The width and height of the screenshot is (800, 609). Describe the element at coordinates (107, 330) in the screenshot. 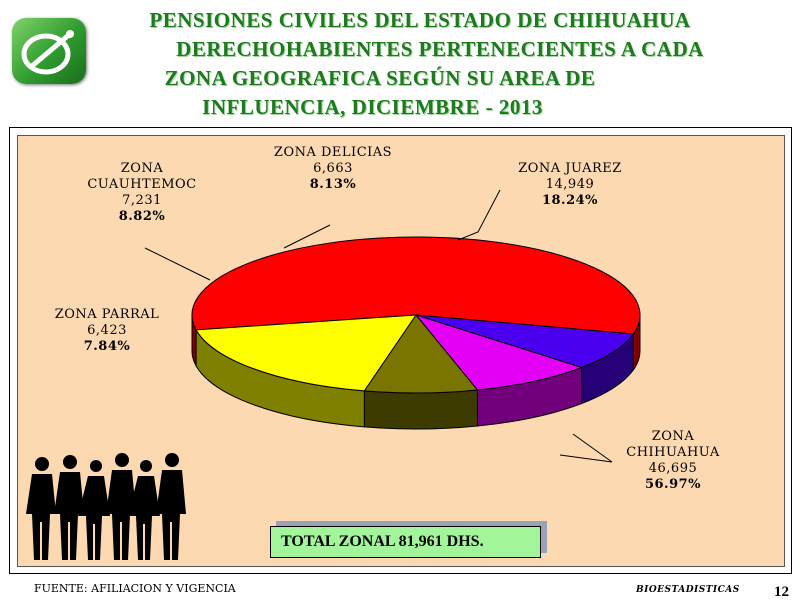

I see `value-label-1: 6,423` at that location.